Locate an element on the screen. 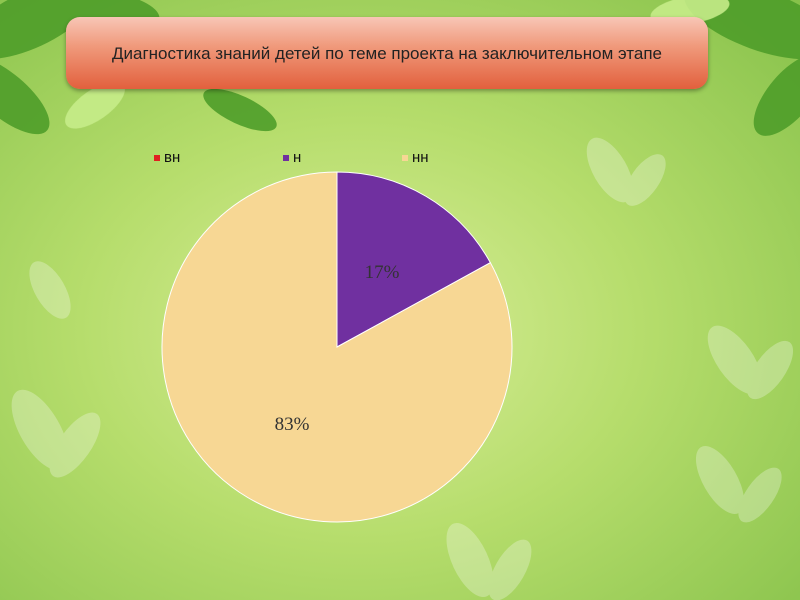  legend-item-vn: вн is located at coordinates (167, 157).